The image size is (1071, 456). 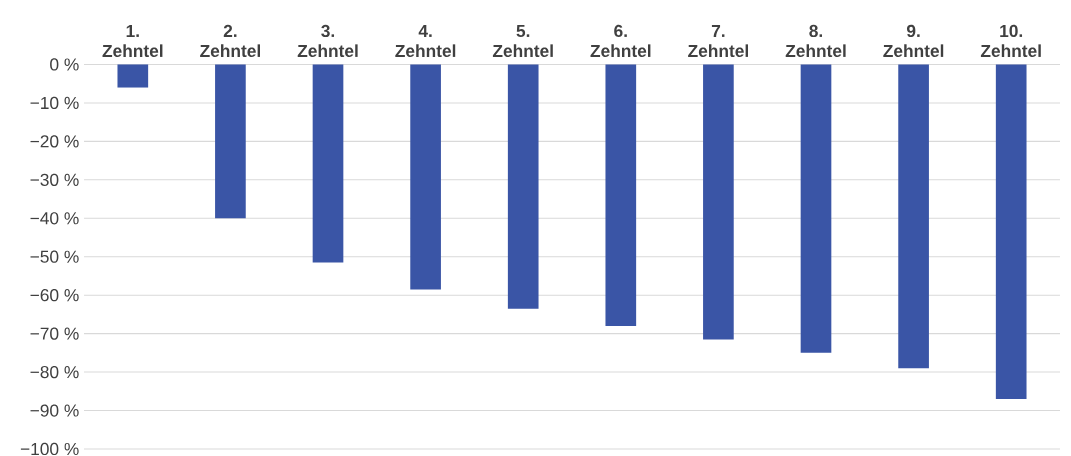 I want to click on y-tick-label: −40 %, so click(x=54, y=218).